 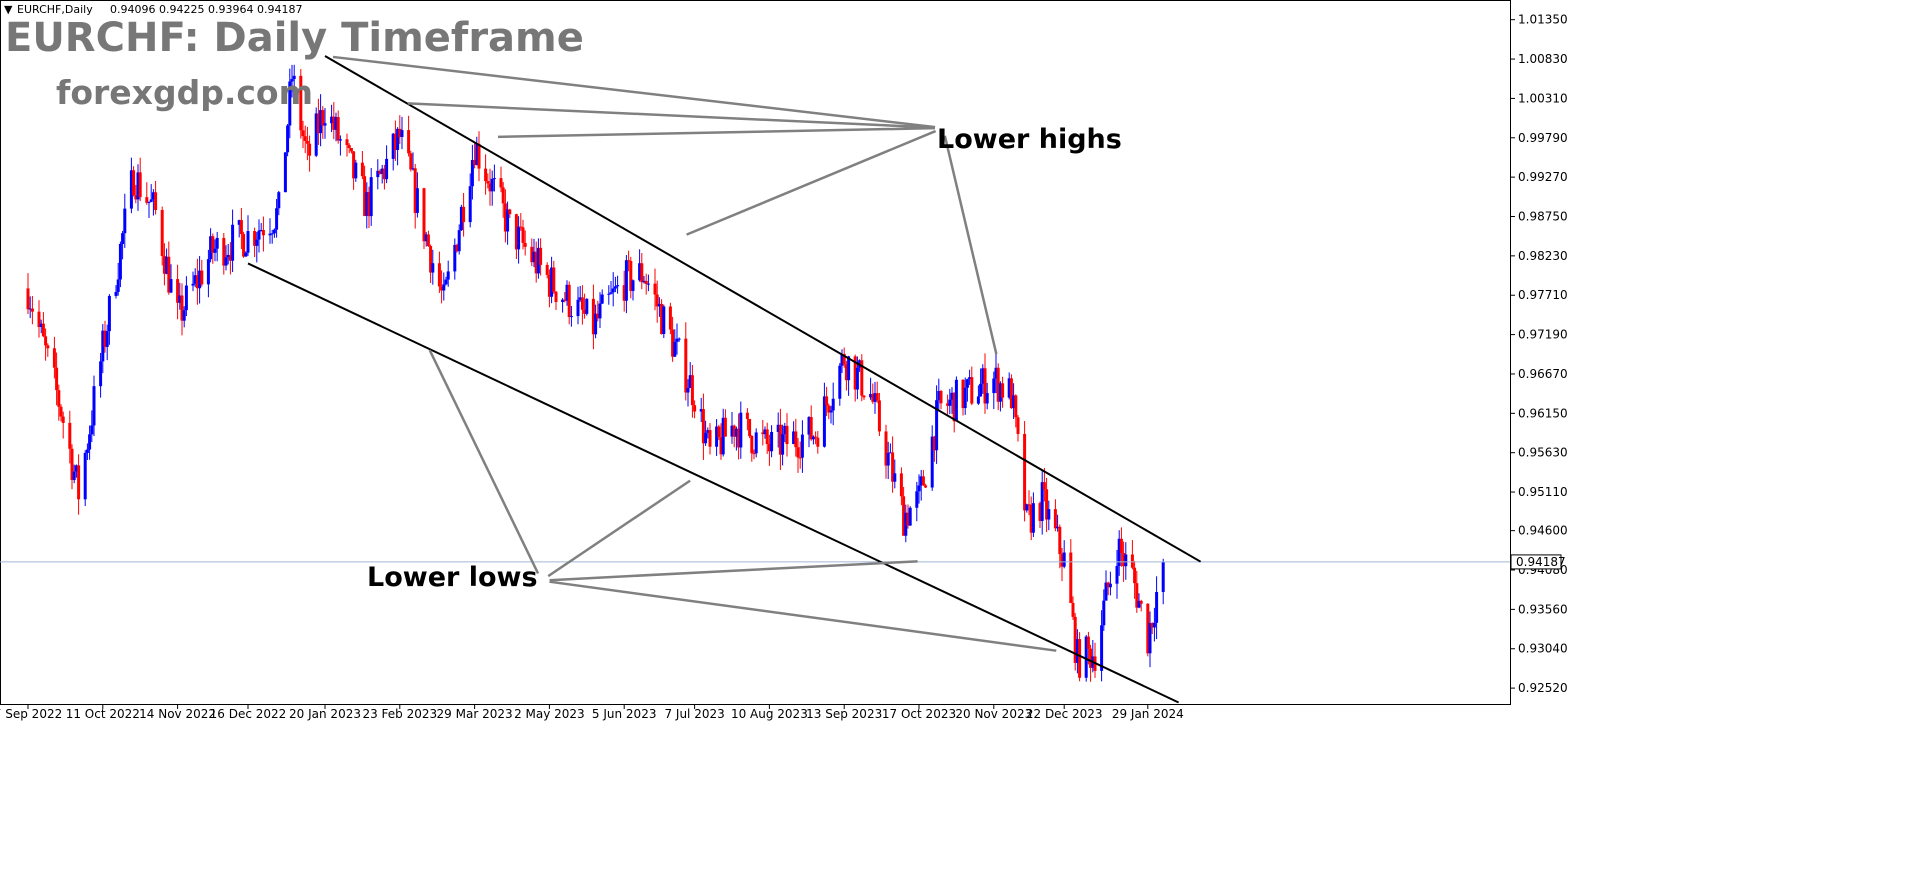 What do you see at coordinates (399, 714) in the screenshot?
I see `x-tick-label: 23 Feb 2023` at bounding box center [399, 714].